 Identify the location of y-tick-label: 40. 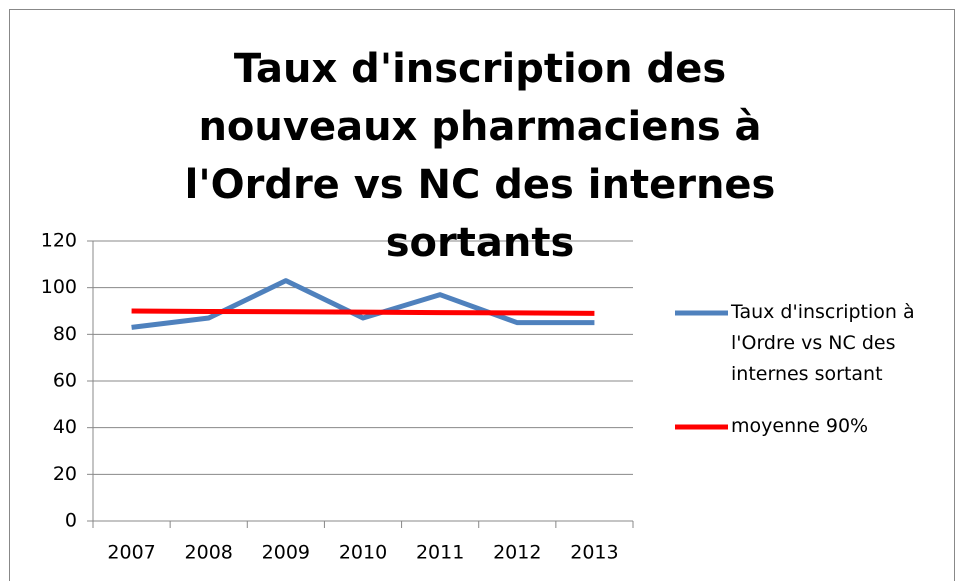
(65, 427).